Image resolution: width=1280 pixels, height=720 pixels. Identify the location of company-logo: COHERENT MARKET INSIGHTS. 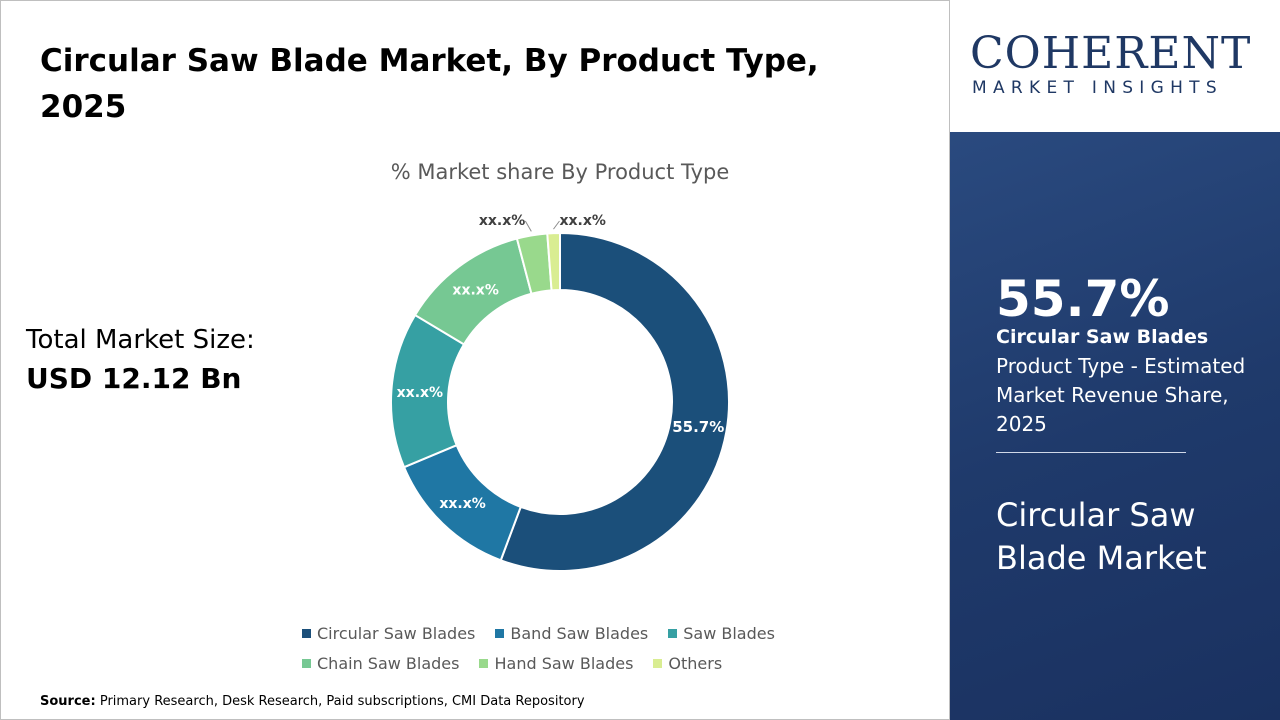
(1115, 66).